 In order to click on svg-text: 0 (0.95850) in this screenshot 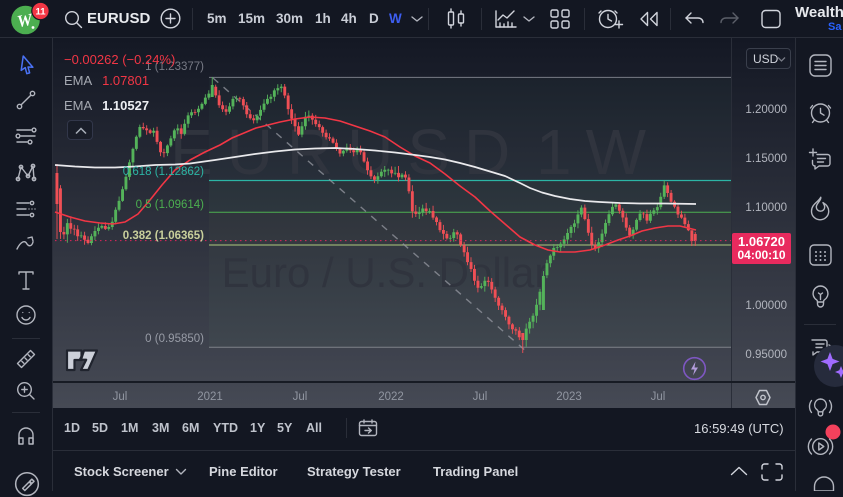, I will do `click(174, 339)`.